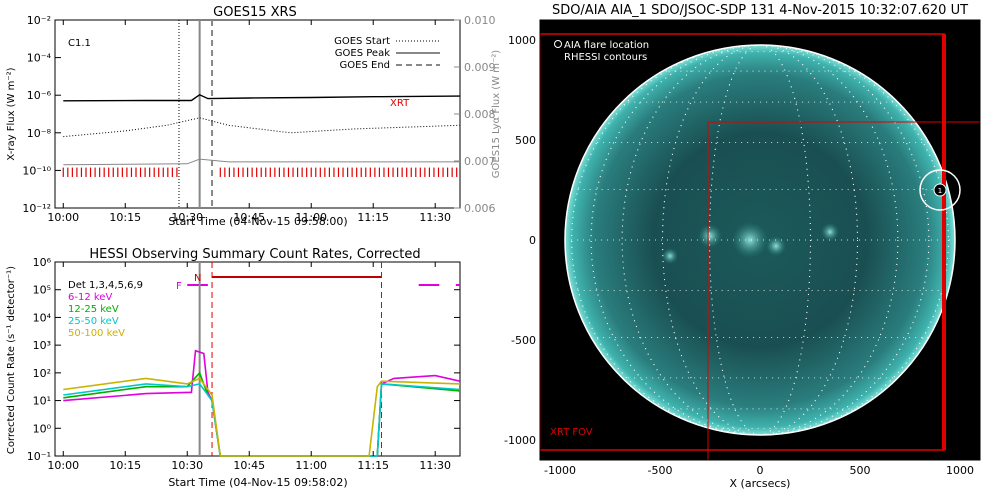  What do you see at coordinates (11, 113) in the screenshot?
I see `goes-ylabel-left: X-ray Flux (W m⁻²)` at bounding box center [11, 113].